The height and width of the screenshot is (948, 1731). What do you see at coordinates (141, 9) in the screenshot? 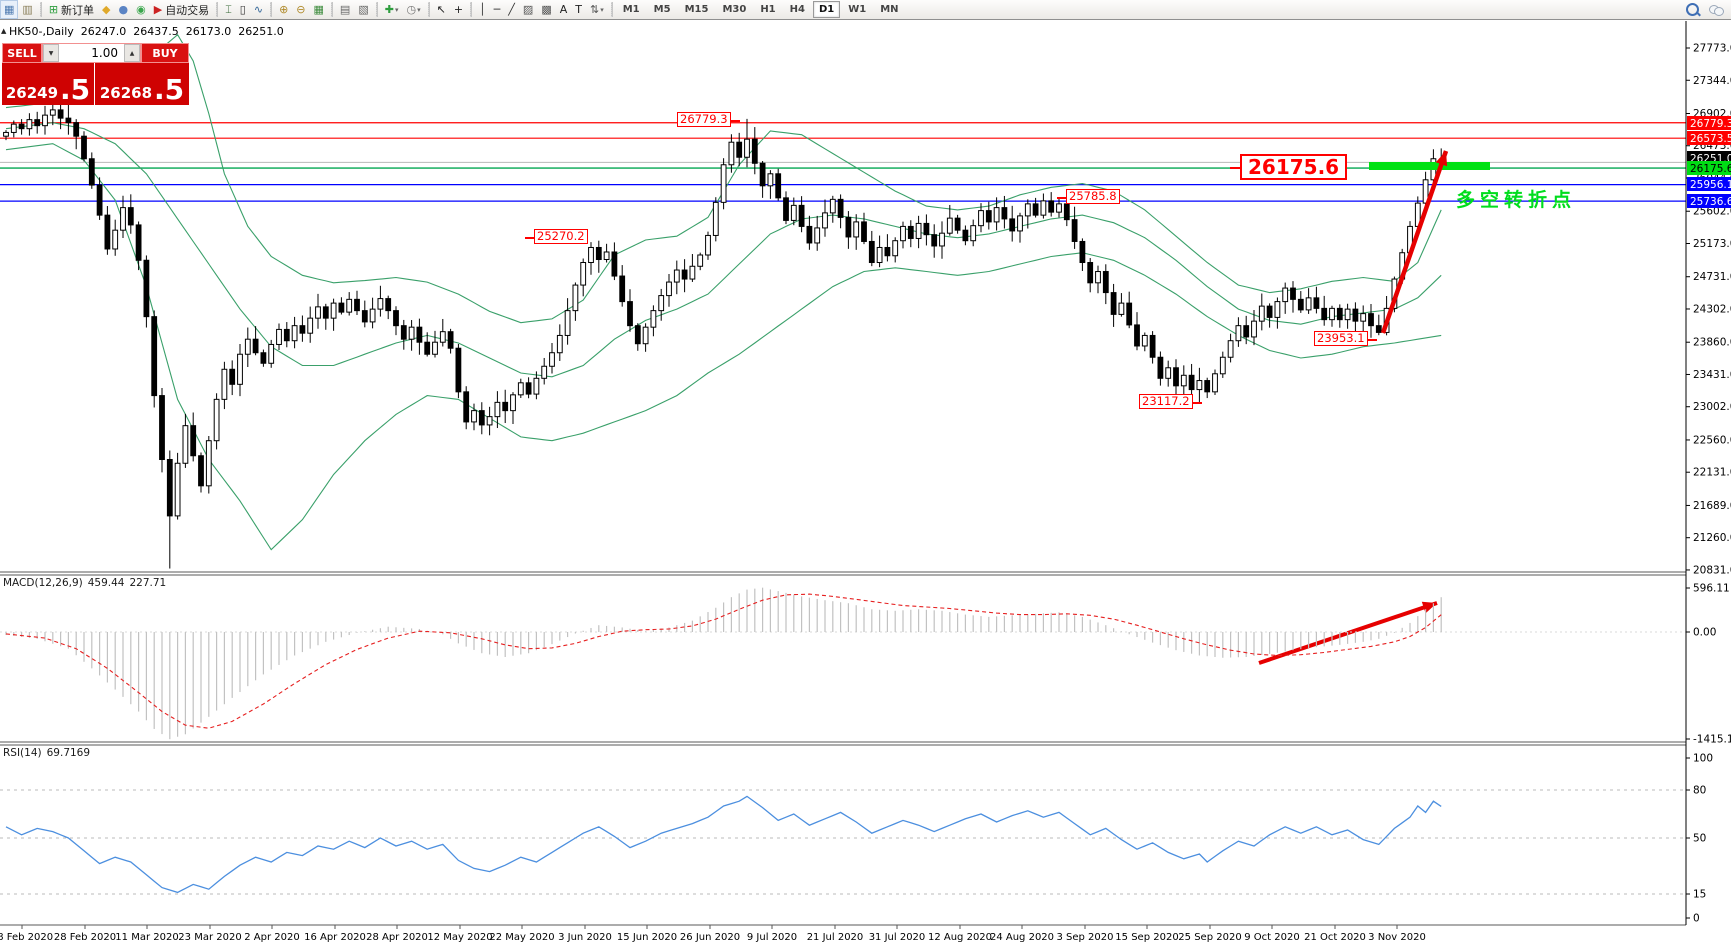
I see `signal-button: ◉` at bounding box center [141, 9].